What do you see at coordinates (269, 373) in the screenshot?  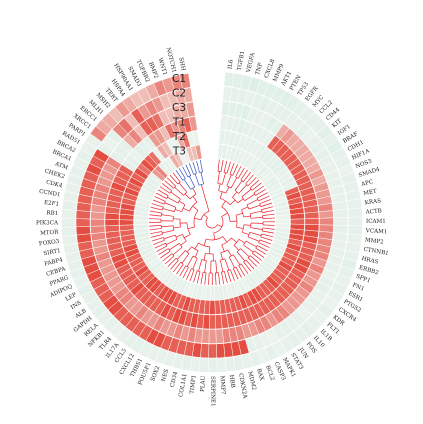 I see `gene-label: BCL2` at bounding box center [269, 373].